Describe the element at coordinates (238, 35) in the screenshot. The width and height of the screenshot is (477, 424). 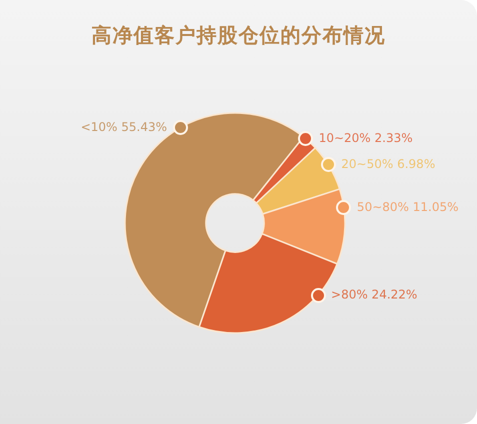
I see `chart-title: 高净值客户持股仓位的分布情况` at that location.